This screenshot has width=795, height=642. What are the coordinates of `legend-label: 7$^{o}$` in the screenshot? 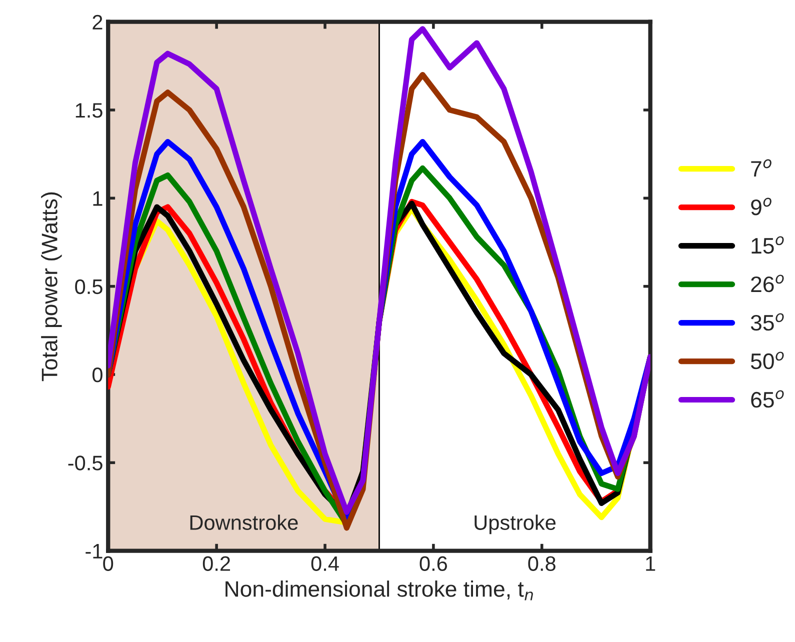 It's located at (761, 167).